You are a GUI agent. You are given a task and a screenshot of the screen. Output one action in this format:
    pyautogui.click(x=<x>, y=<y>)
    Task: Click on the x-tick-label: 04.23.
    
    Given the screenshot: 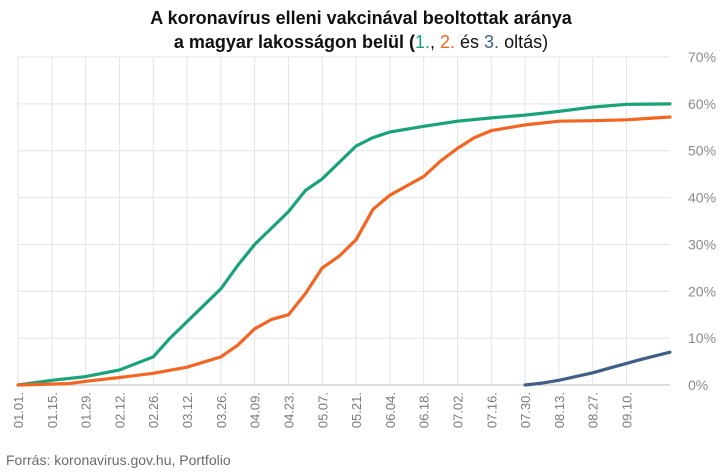 What is the action you would take?
    pyautogui.click(x=288, y=410)
    